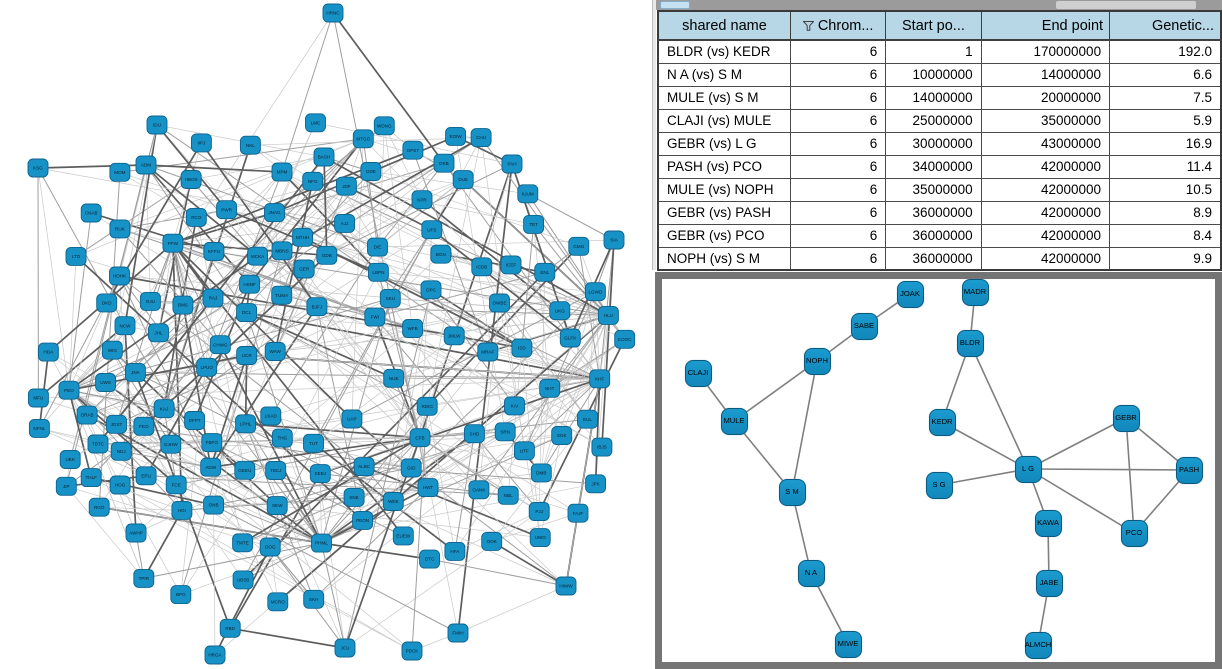 The width and height of the screenshot is (1222, 669). I want to click on network-node: MPM, so click(282, 172).